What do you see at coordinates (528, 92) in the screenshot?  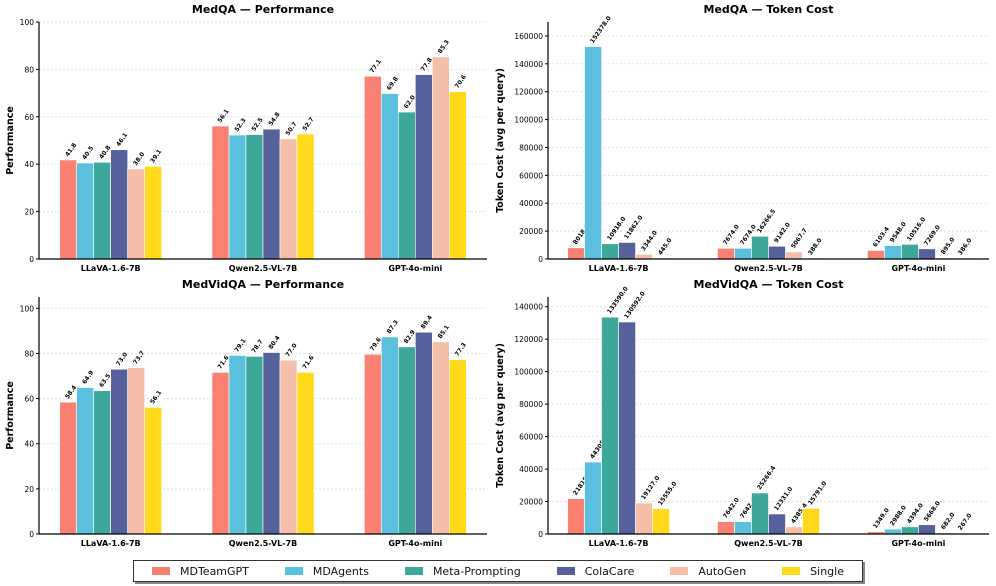 I see `chart2-ytick-label: 120000` at bounding box center [528, 92].